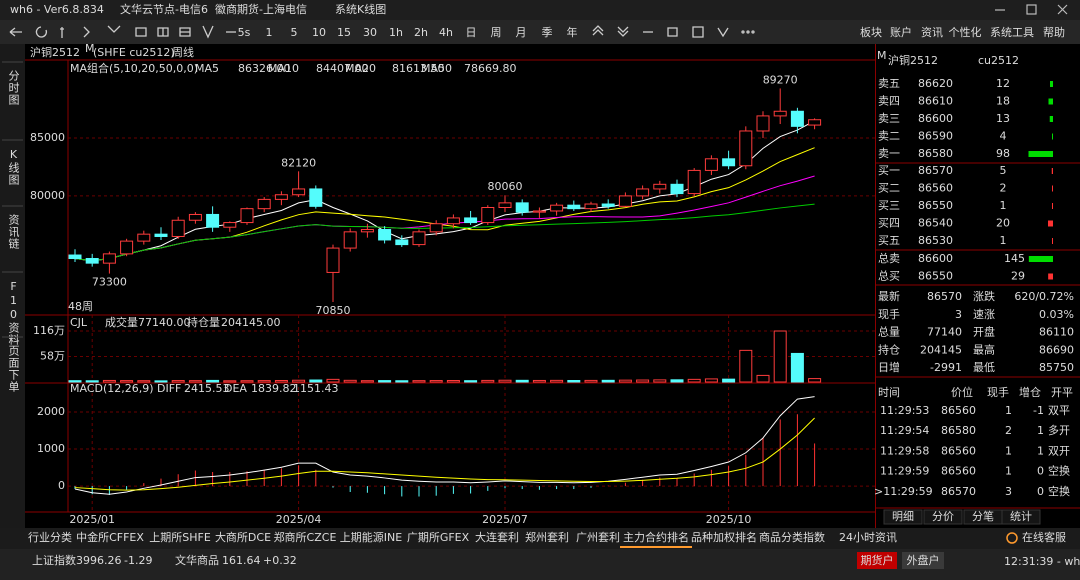  I want to click on menu-item: 系统工具, so click(1012, 32).